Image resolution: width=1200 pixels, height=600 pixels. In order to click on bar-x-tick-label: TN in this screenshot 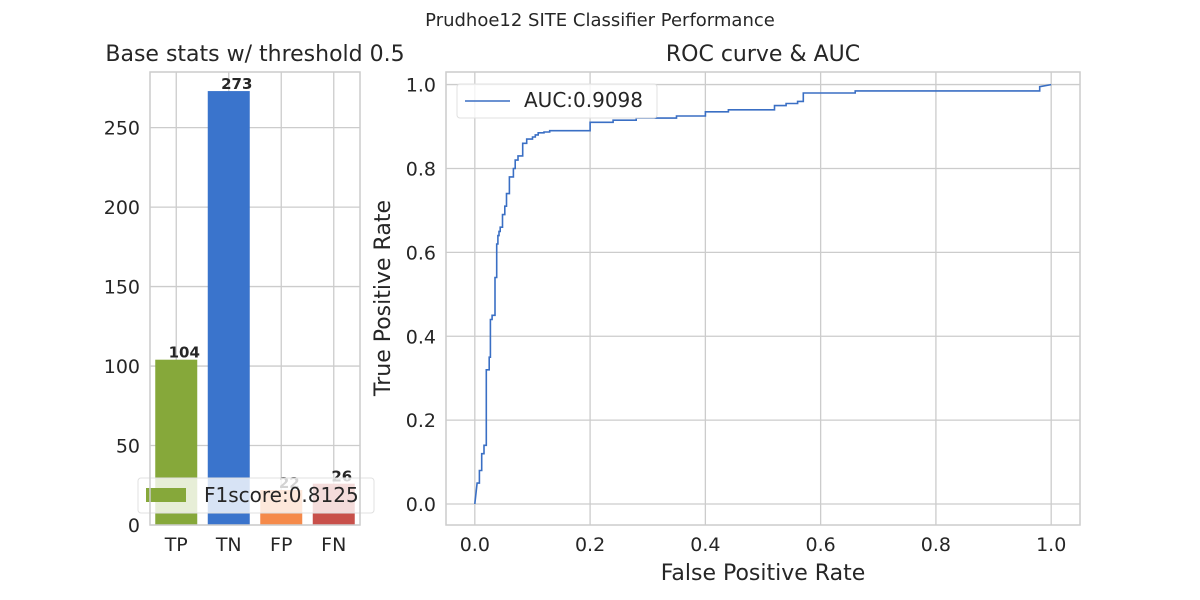, I will do `click(228, 545)`.